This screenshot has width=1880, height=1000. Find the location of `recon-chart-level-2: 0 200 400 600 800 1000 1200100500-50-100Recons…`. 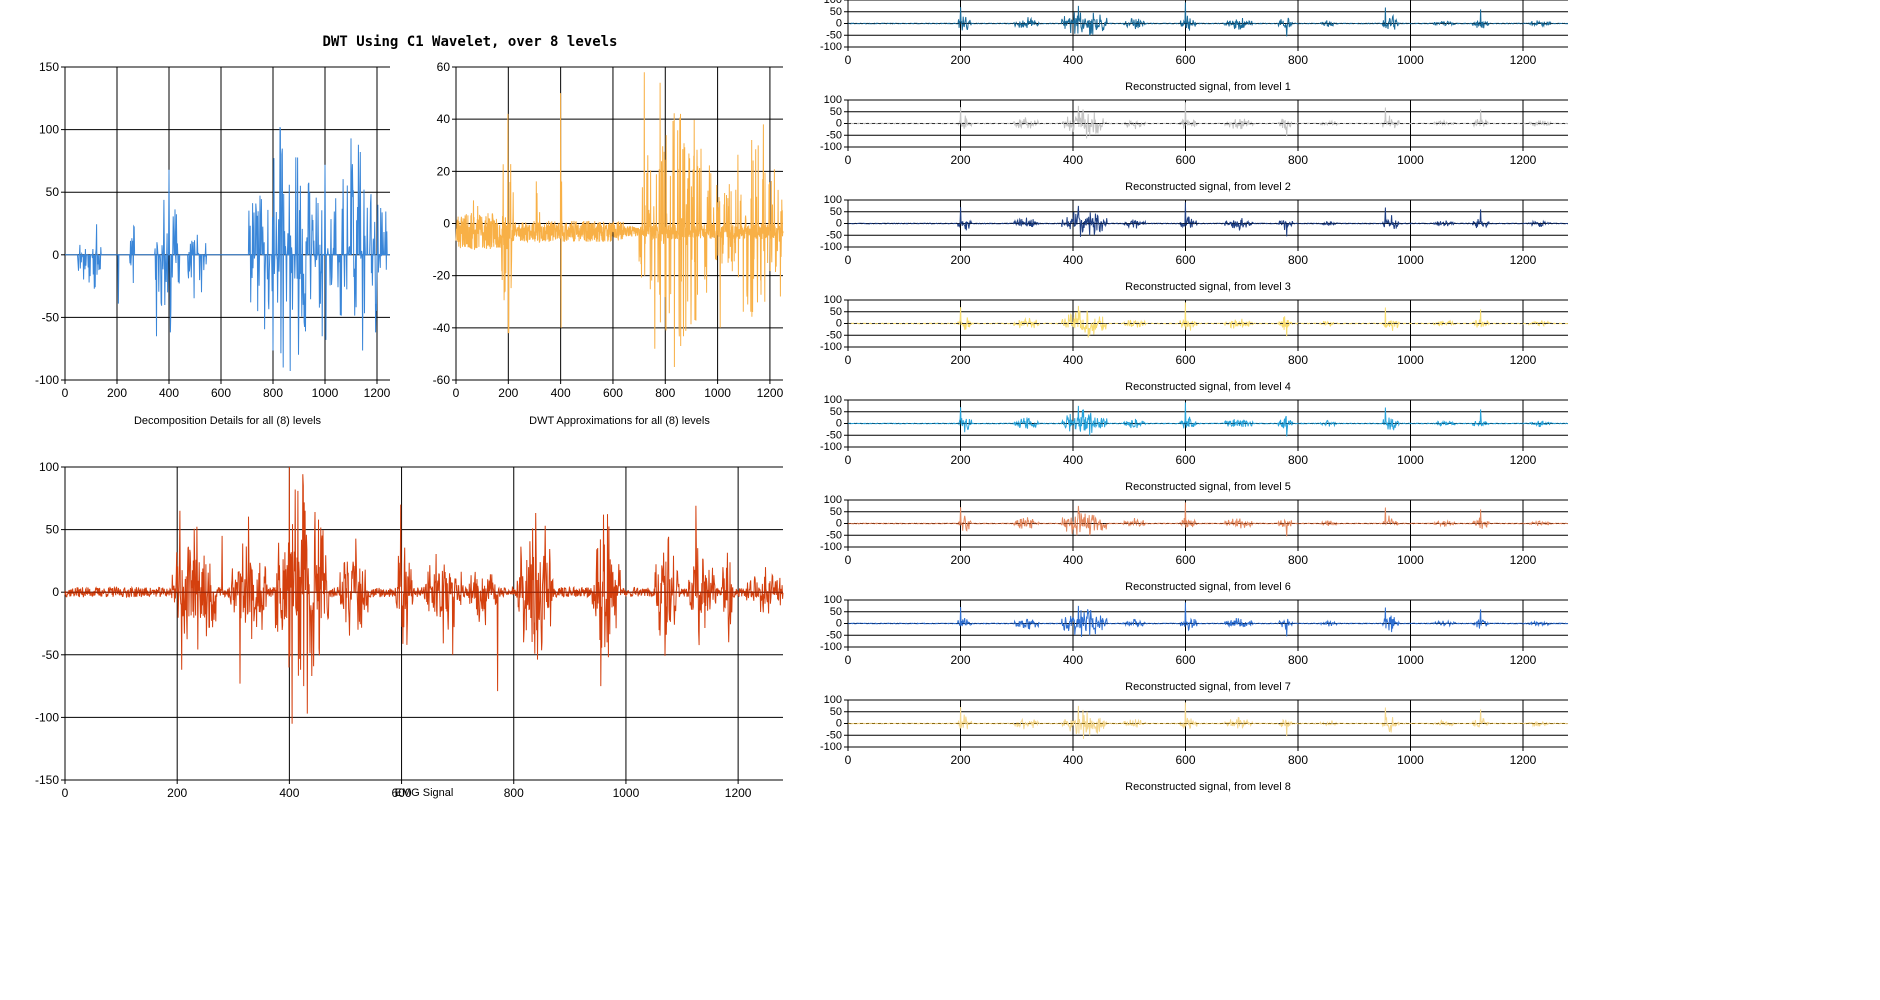

recon-chart-level-2: 0 200 400 600 800 1000 1200100500-50-100Recons… is located at coordinates (1194, 143).